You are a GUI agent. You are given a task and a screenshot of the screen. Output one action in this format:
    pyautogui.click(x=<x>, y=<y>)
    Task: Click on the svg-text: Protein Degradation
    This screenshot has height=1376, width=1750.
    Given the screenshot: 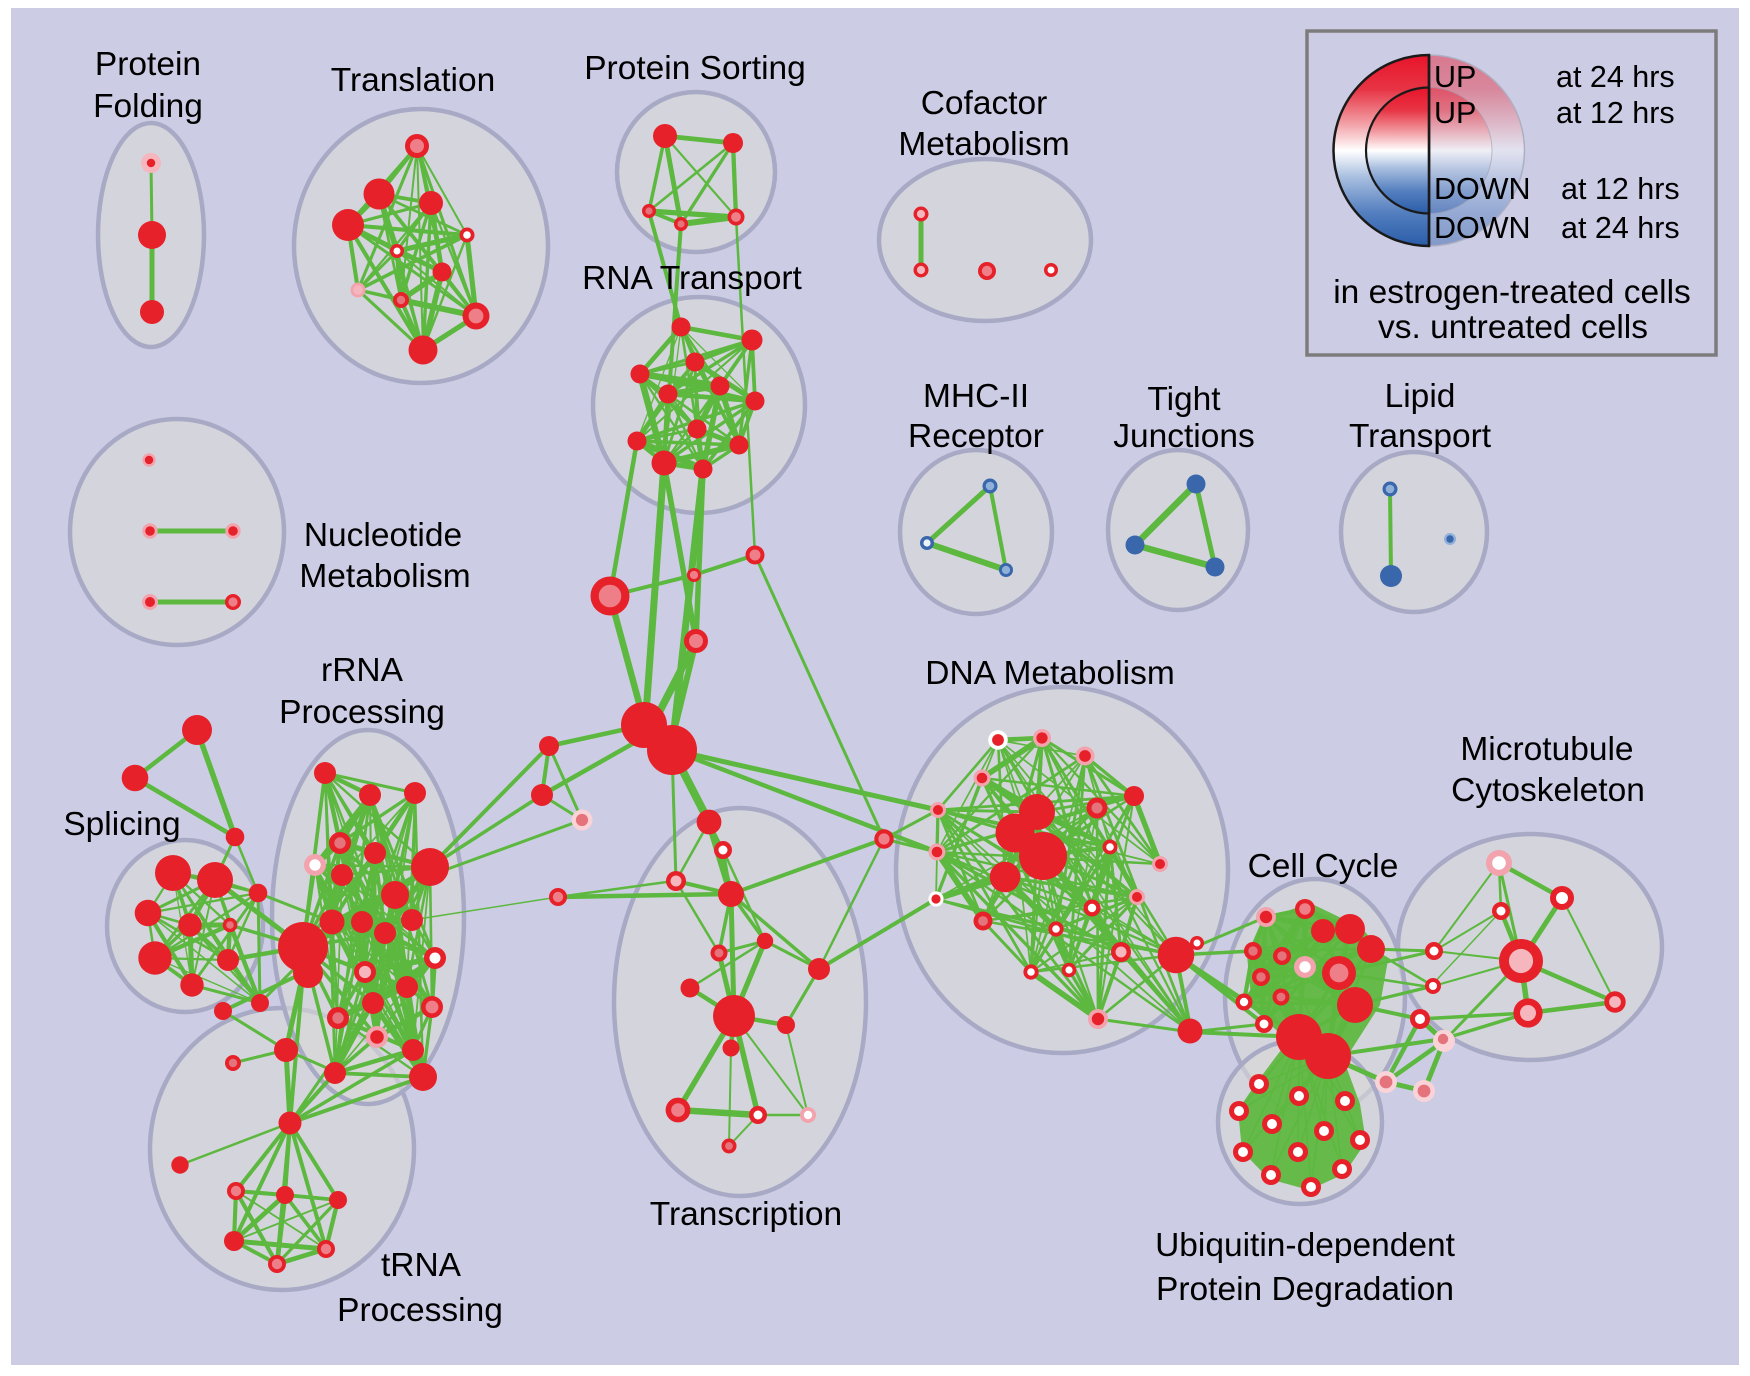 What is the action you would take?
    pyautogui.click(x=1305, y=1289)
    